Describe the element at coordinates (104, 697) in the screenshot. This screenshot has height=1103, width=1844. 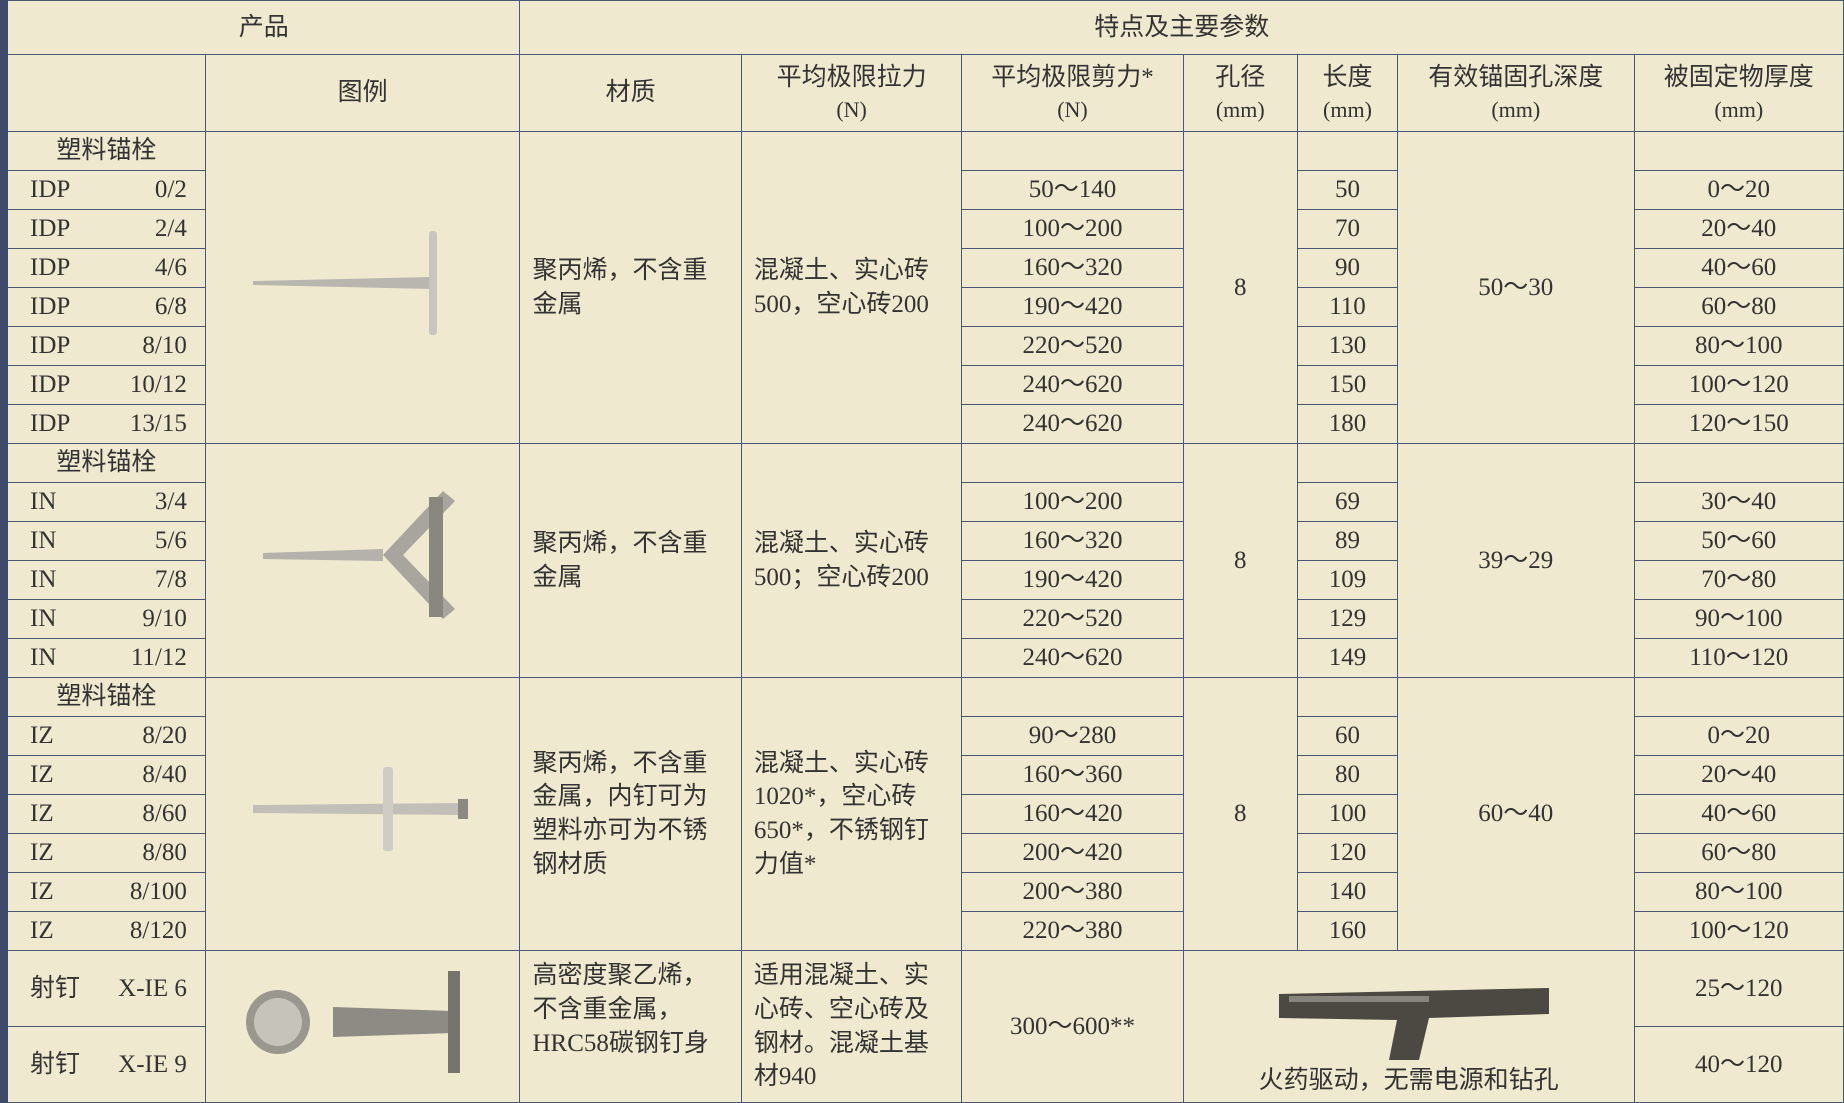
I see `group-name: 塑料锚栓` at that location.